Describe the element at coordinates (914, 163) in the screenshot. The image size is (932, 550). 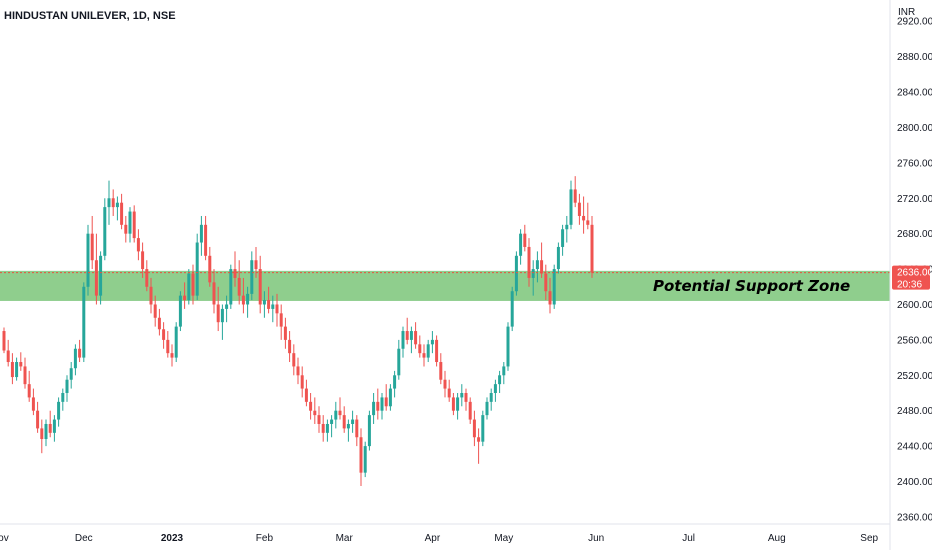
I see `price-tick-label: 2760.00` at that location.